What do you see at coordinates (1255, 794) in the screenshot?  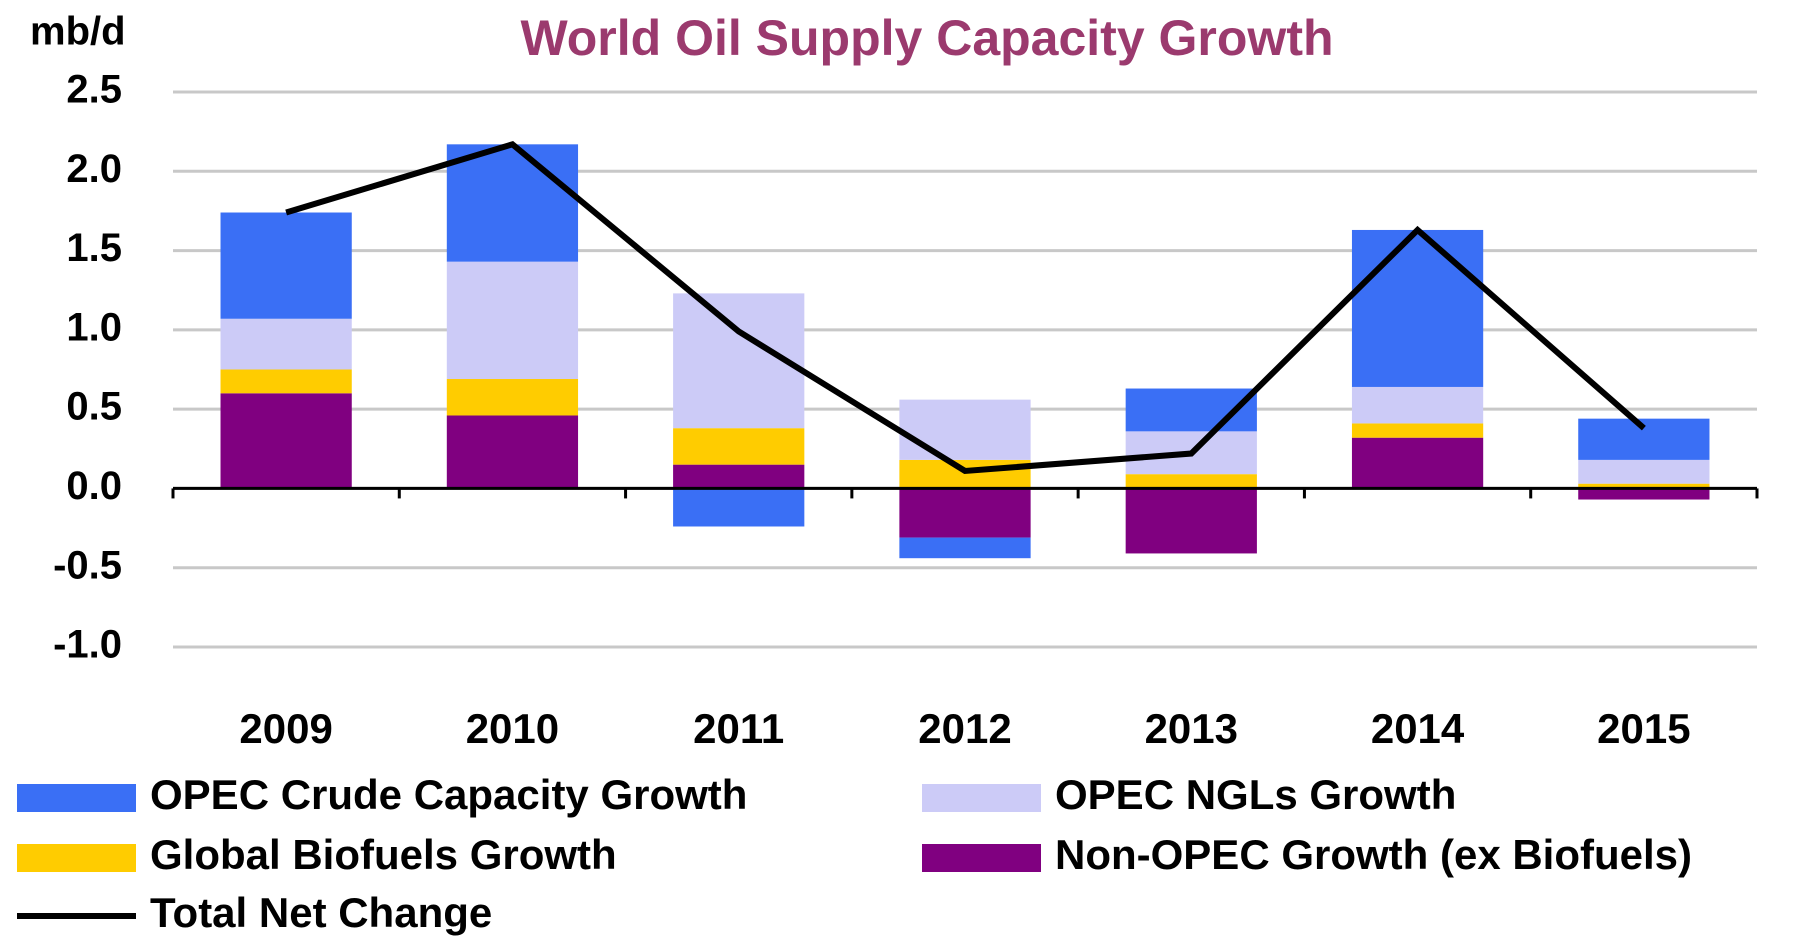 I see `legend-label: OPEC NGLs Growth` at bounding box center [1255, 794].